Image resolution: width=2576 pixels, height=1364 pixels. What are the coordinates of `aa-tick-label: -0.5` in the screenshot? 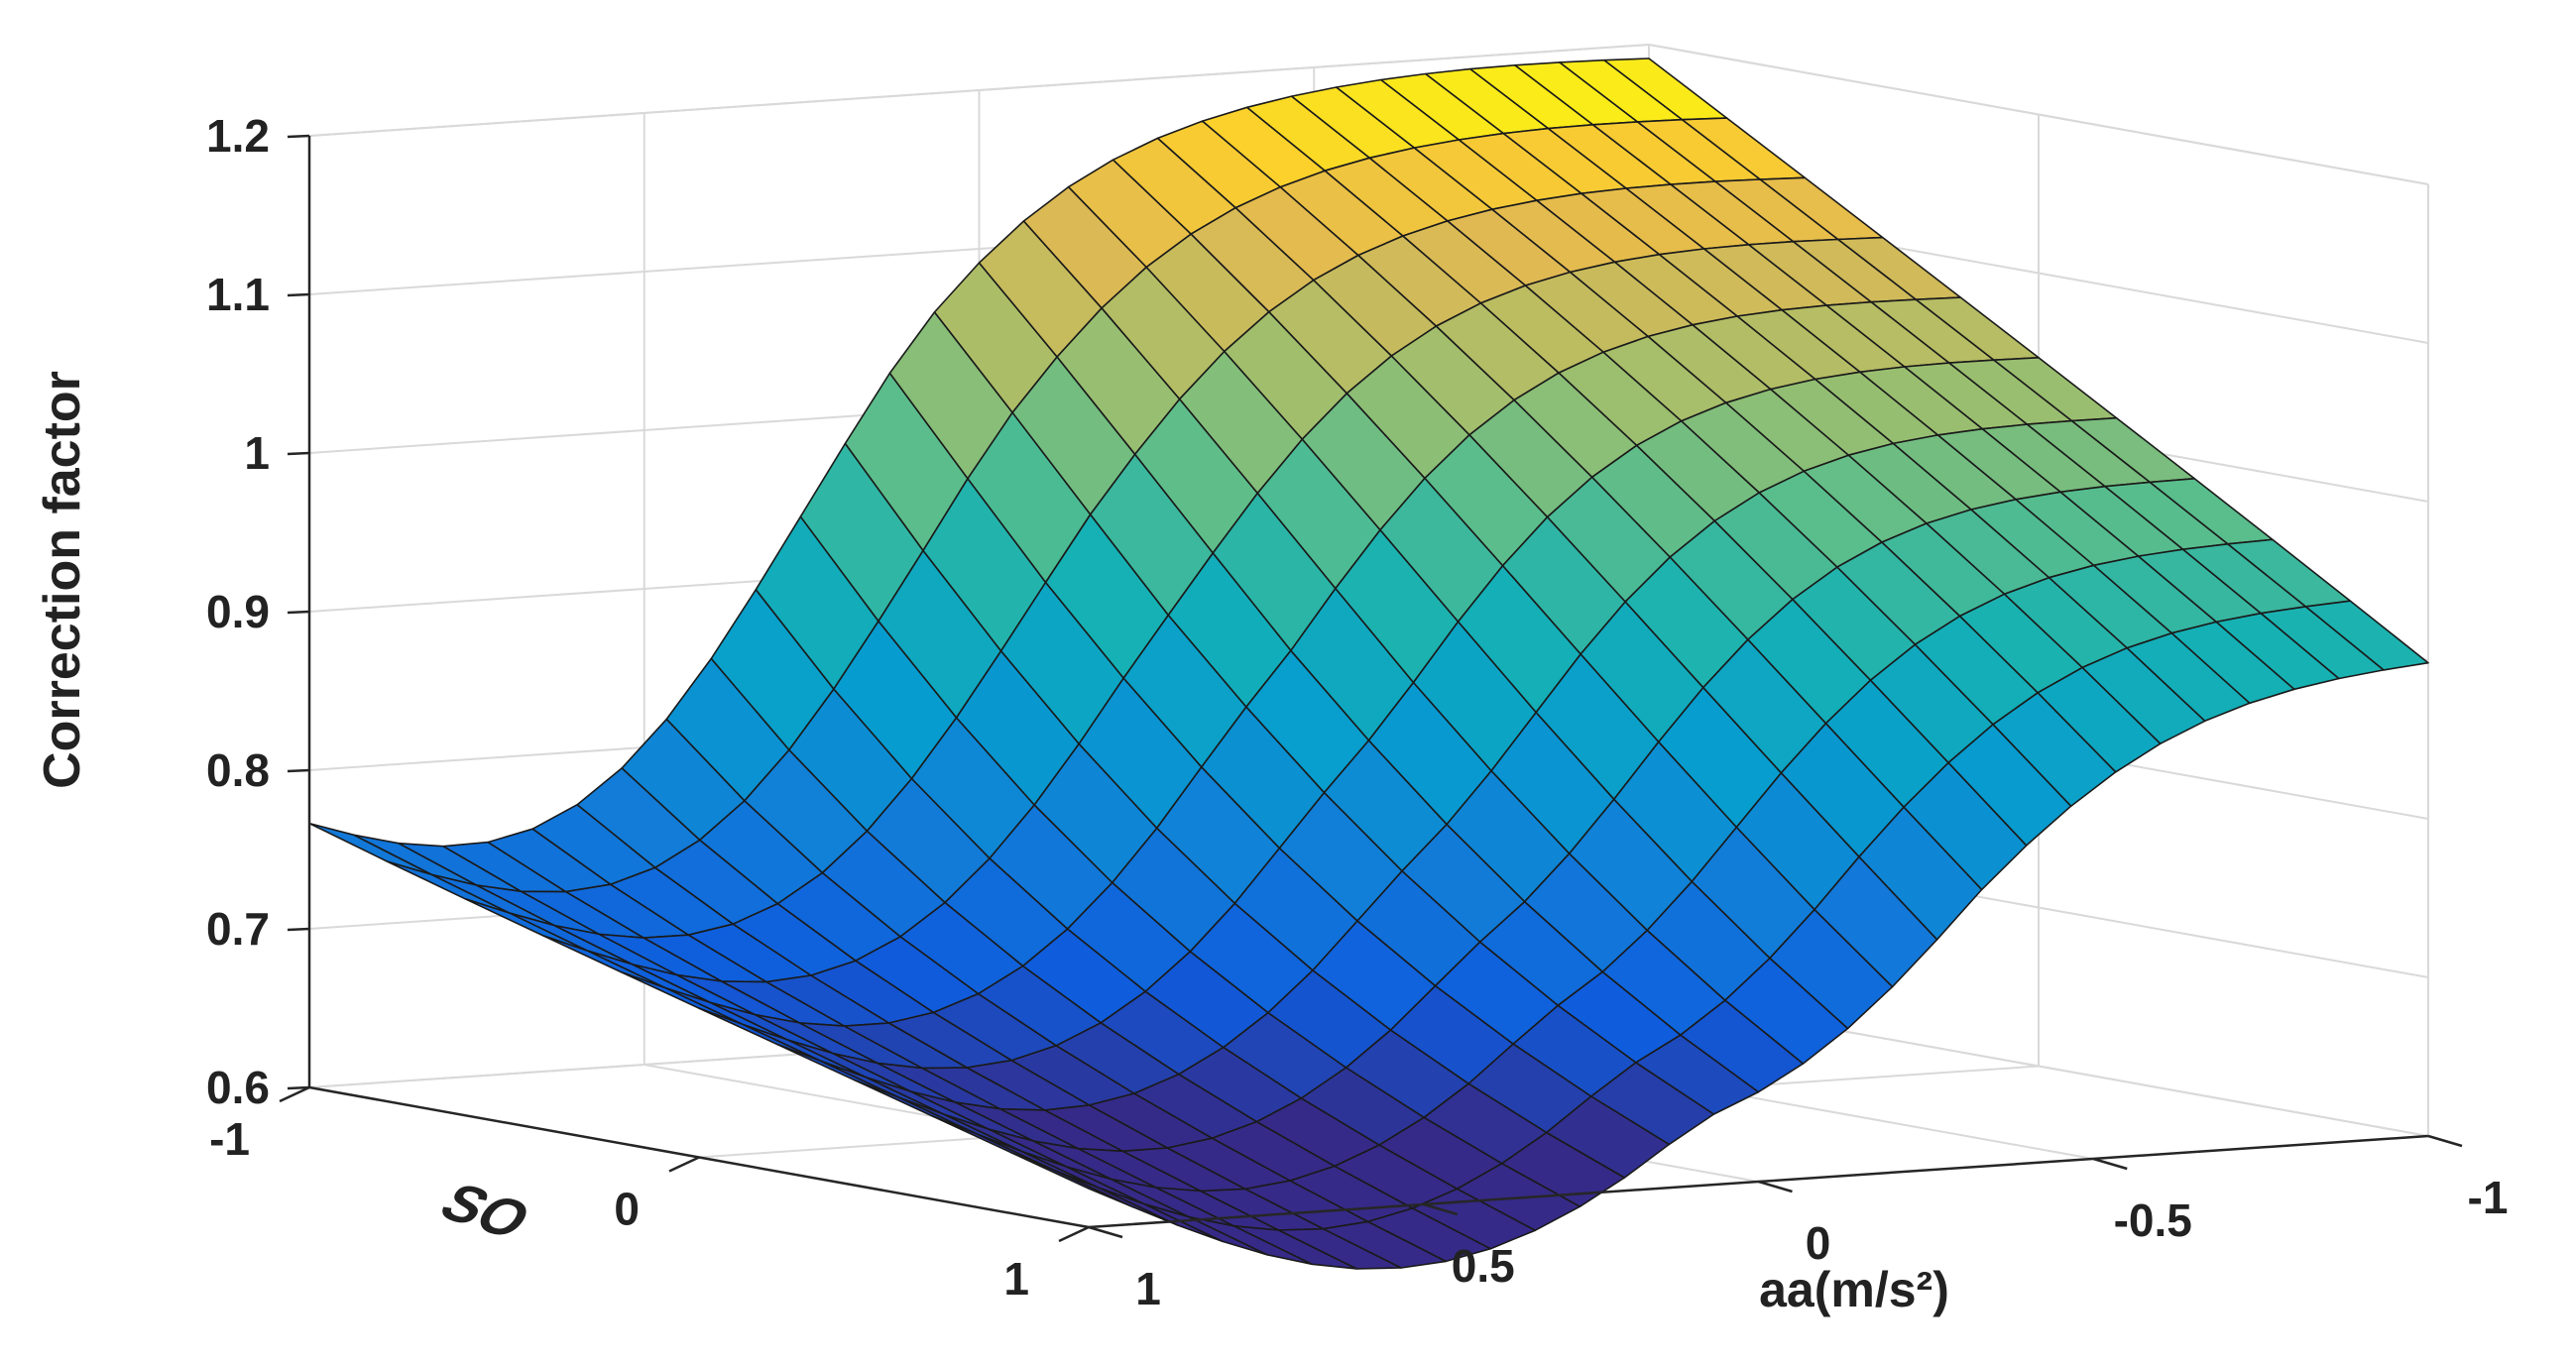 It's located at (2153, 1220).